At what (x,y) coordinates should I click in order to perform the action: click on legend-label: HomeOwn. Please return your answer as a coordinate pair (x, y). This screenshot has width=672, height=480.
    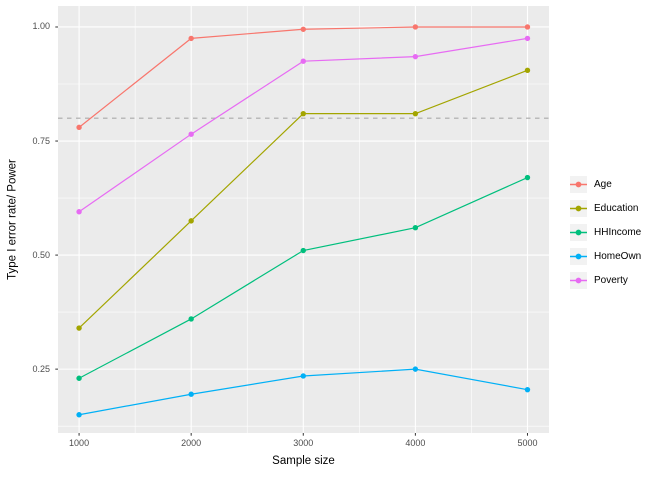
    Looking at the image, I should click on (618, 256).